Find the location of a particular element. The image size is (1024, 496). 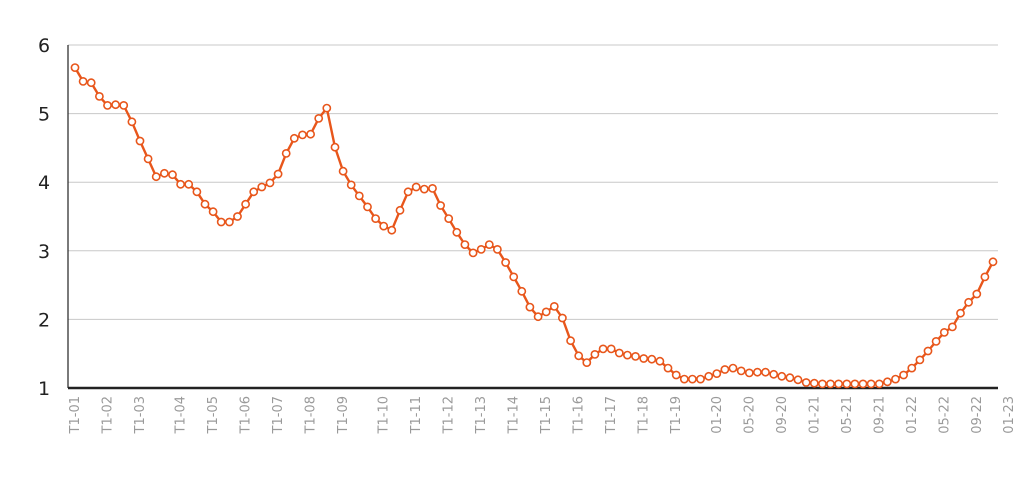

y-tick-label: 3 is located at coordinates (44, 252).